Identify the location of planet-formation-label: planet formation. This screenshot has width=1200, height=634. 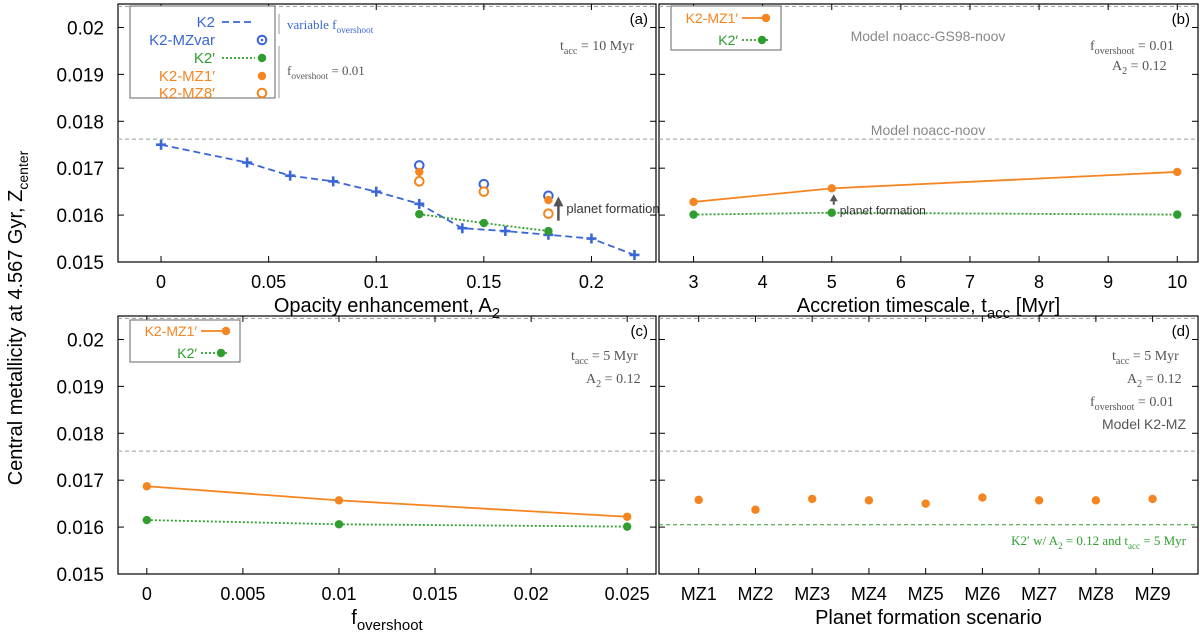
(612, 208).